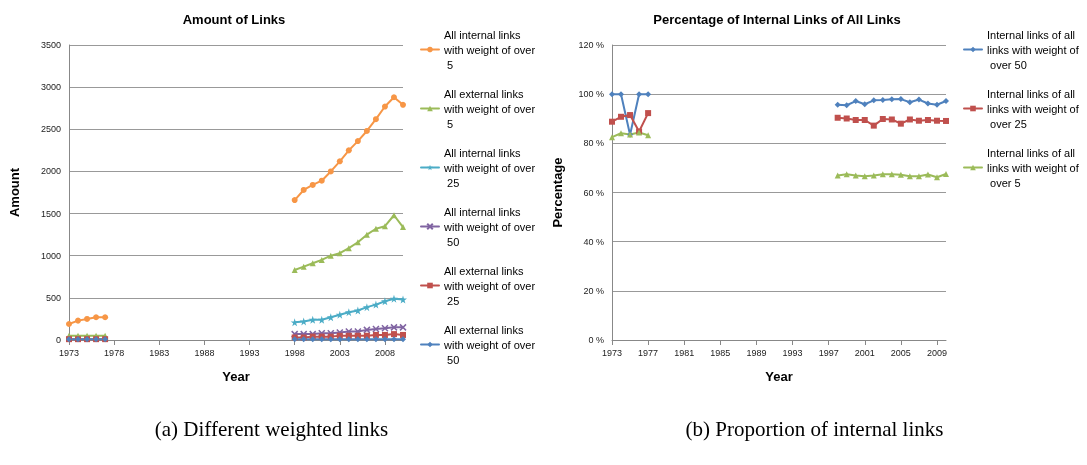  I want to click on legend-label: Internal links of all links with weight of over 50, so click(1033, 49).